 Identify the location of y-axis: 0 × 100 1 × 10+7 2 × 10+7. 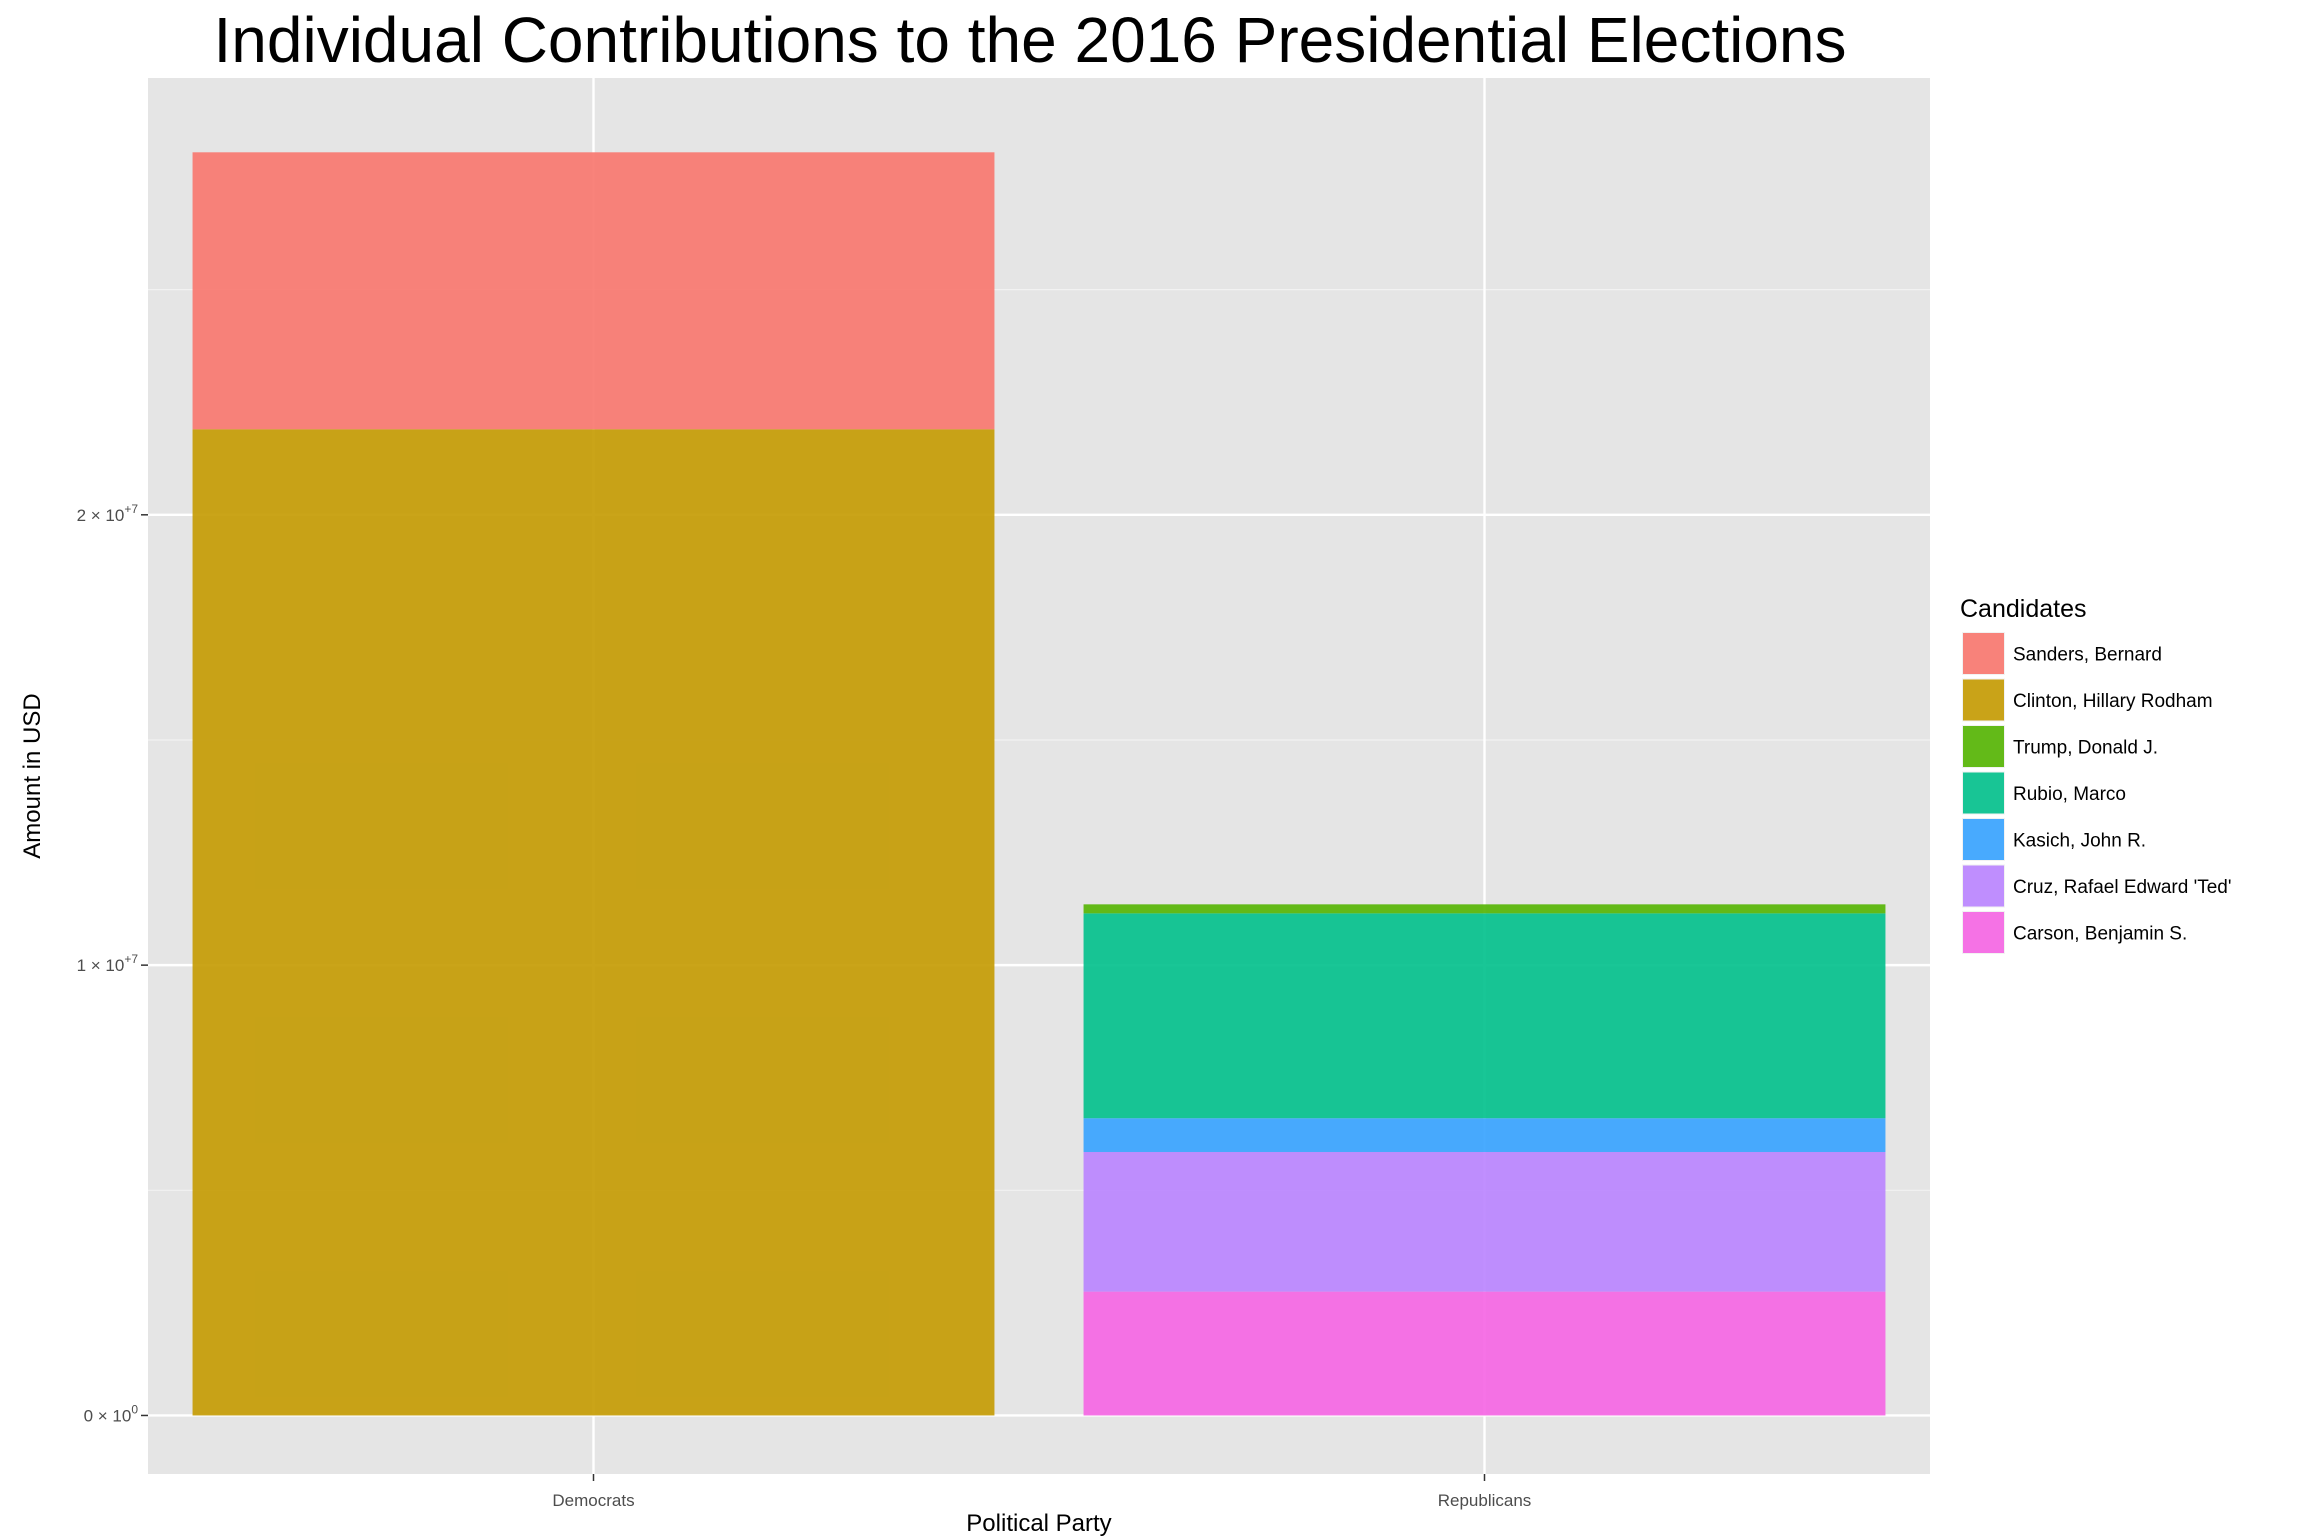
(112, 963).